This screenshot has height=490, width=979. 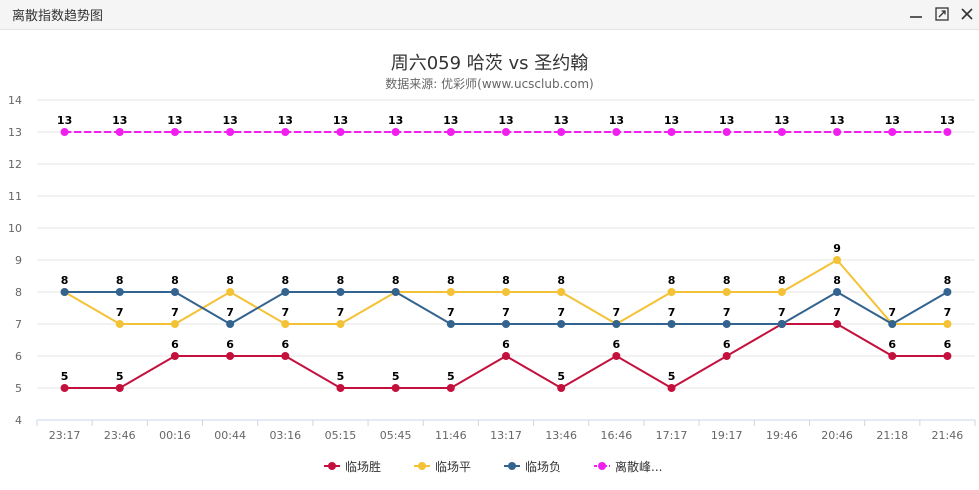 I want to click on legend-item: 临场胜, so click(x=352, y=466).